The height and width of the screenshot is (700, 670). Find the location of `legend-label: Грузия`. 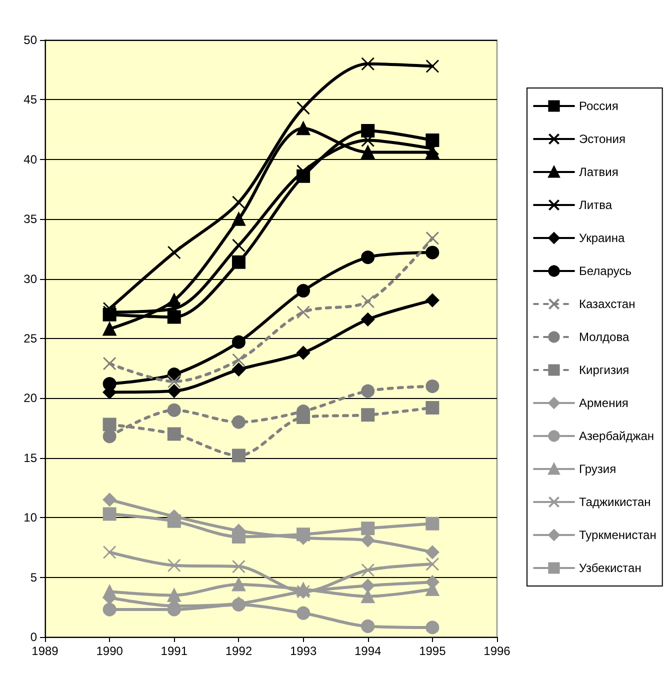

legend-label: Грузия is located at coordinates (597, 469).